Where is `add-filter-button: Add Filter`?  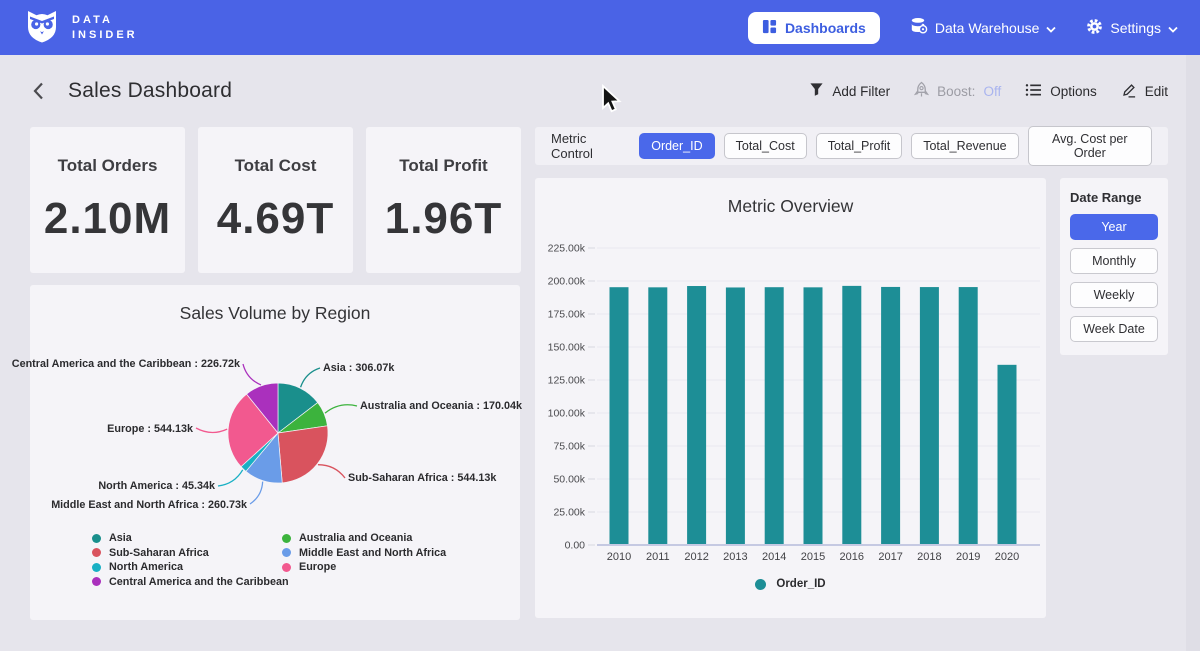 add-filter-button: Add Filter is located at coordinates (849, 91).